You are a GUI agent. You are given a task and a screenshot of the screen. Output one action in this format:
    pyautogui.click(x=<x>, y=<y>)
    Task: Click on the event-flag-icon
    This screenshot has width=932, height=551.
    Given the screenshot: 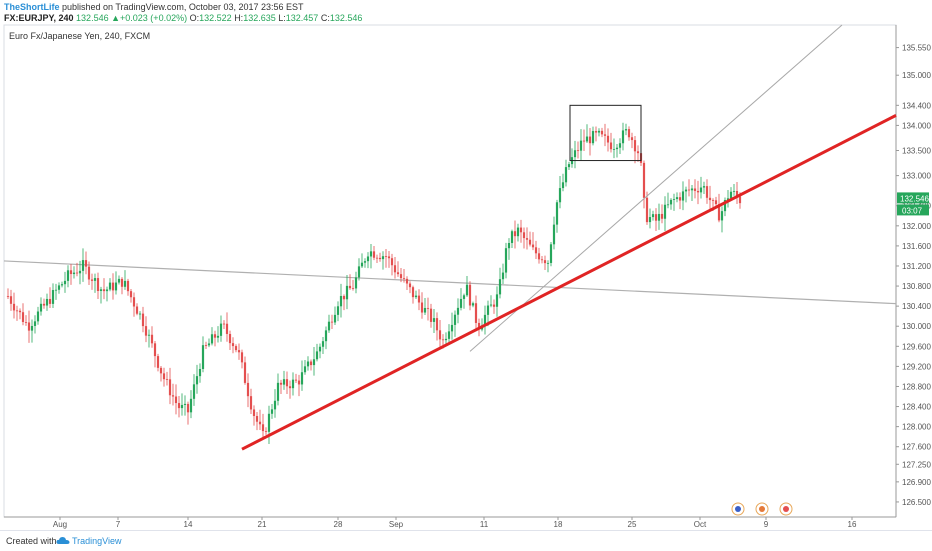 What is the action you would take?
    pyautogui.click(x=786, y=509)
    